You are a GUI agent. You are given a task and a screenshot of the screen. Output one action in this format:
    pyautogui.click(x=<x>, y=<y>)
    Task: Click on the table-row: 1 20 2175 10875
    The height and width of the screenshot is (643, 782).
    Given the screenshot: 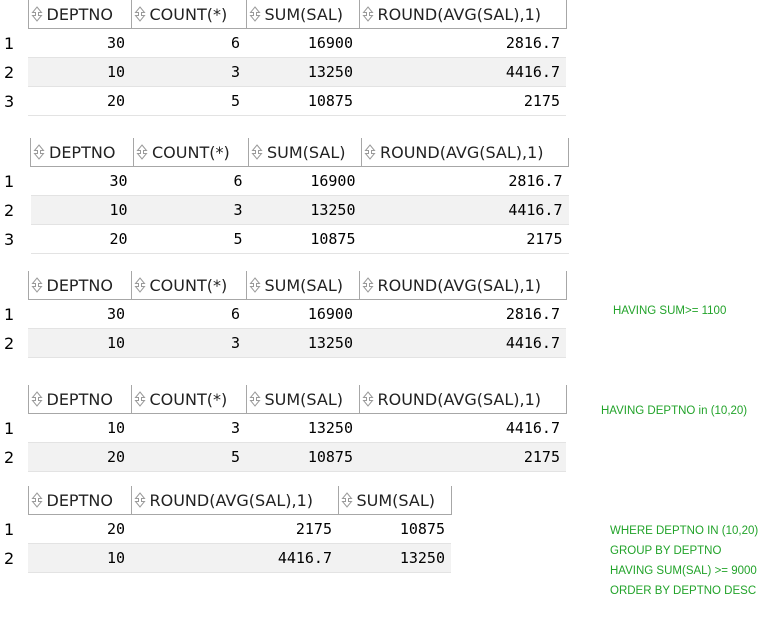 What is the action you would take?
    pyautogui.click(x=225, y=529)
    